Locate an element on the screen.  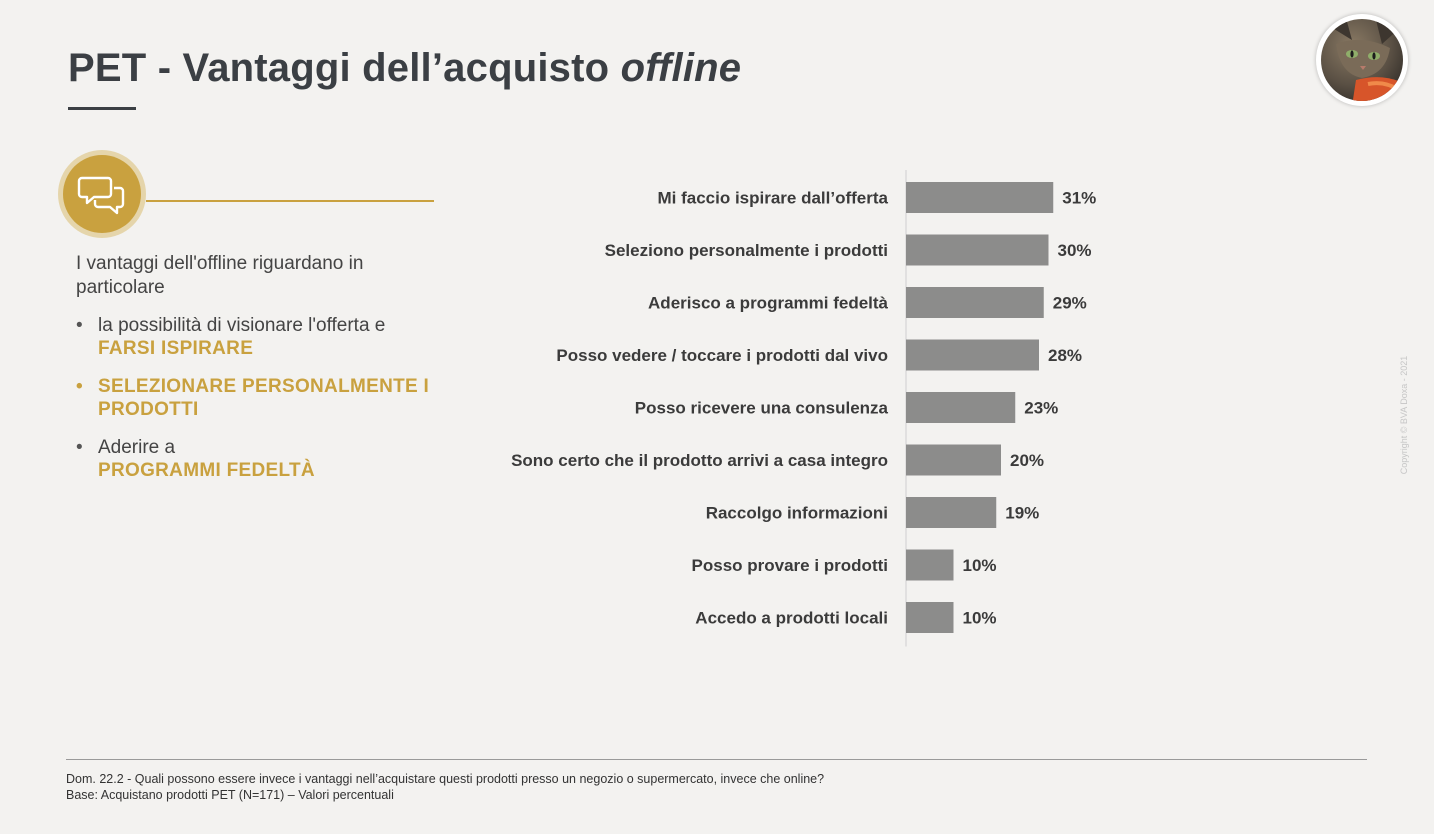
data-label: 30% is located at coordinates (1075, 250).